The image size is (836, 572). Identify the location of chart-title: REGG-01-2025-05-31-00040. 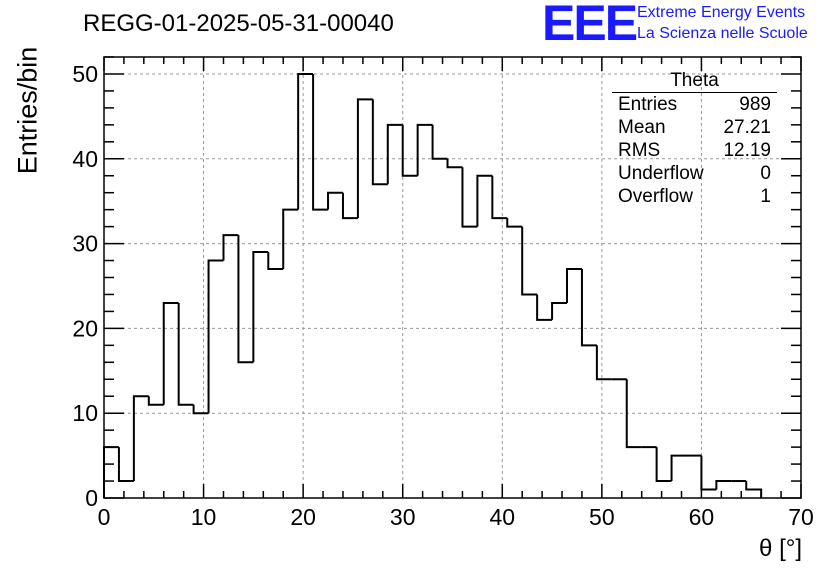
(238, 23).